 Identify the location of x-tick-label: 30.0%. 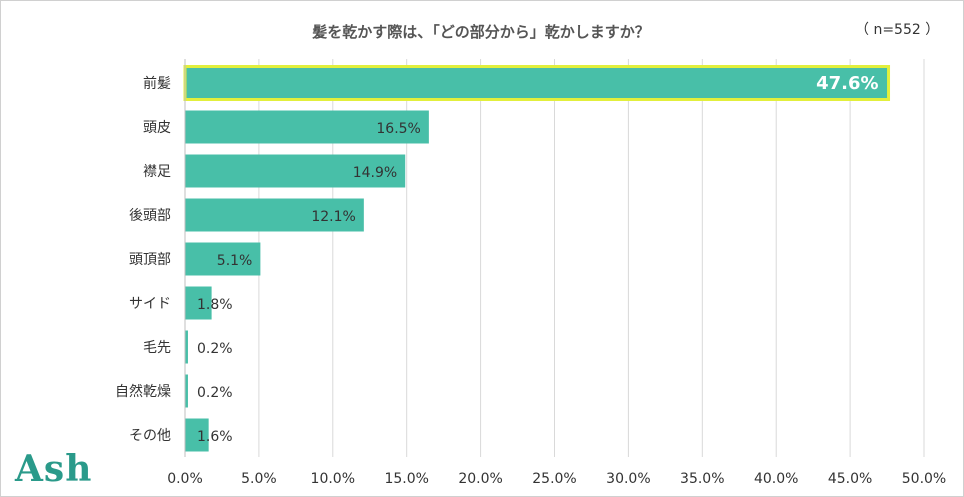
(628, 479).